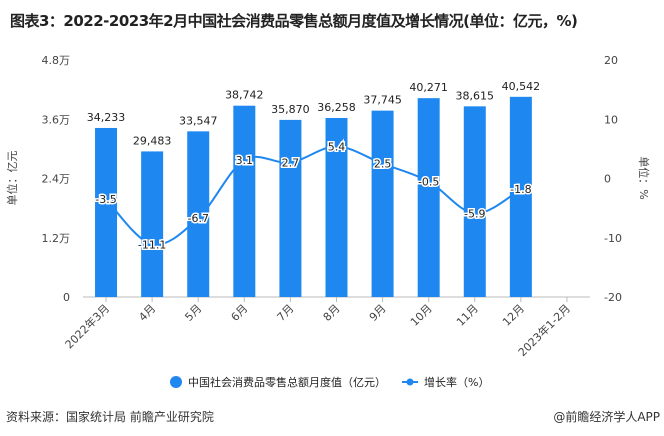  I want to click on line-data-label: 2.7, so click(291, 163).